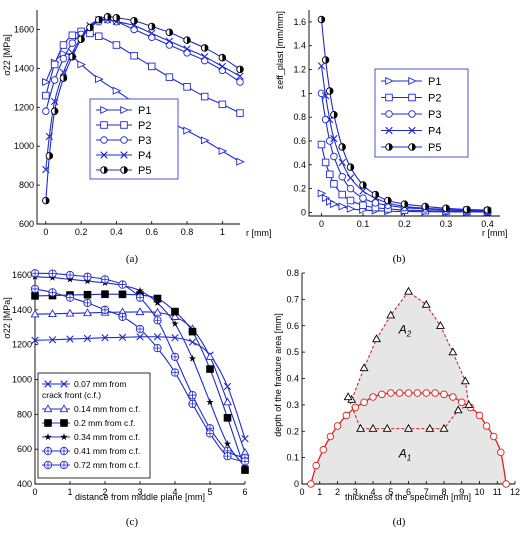  What do you see at coordinates (24, 484) in the screenshot?
I see `y-tick-label: 400` at bounding box center [24, 484].